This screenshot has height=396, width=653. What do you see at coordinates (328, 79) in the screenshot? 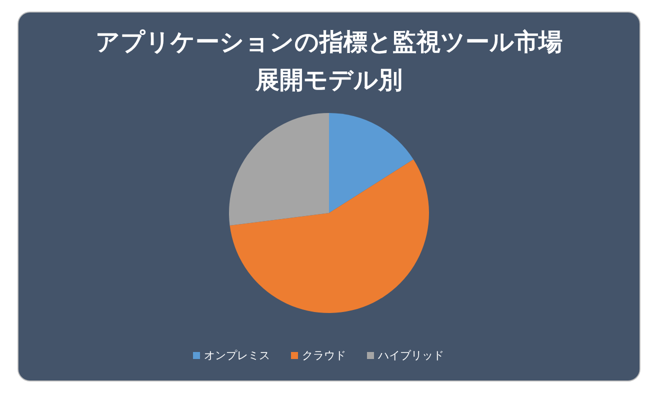
I see `chart-subtitle: 展開モデル別` at bounding box center [328, 79].